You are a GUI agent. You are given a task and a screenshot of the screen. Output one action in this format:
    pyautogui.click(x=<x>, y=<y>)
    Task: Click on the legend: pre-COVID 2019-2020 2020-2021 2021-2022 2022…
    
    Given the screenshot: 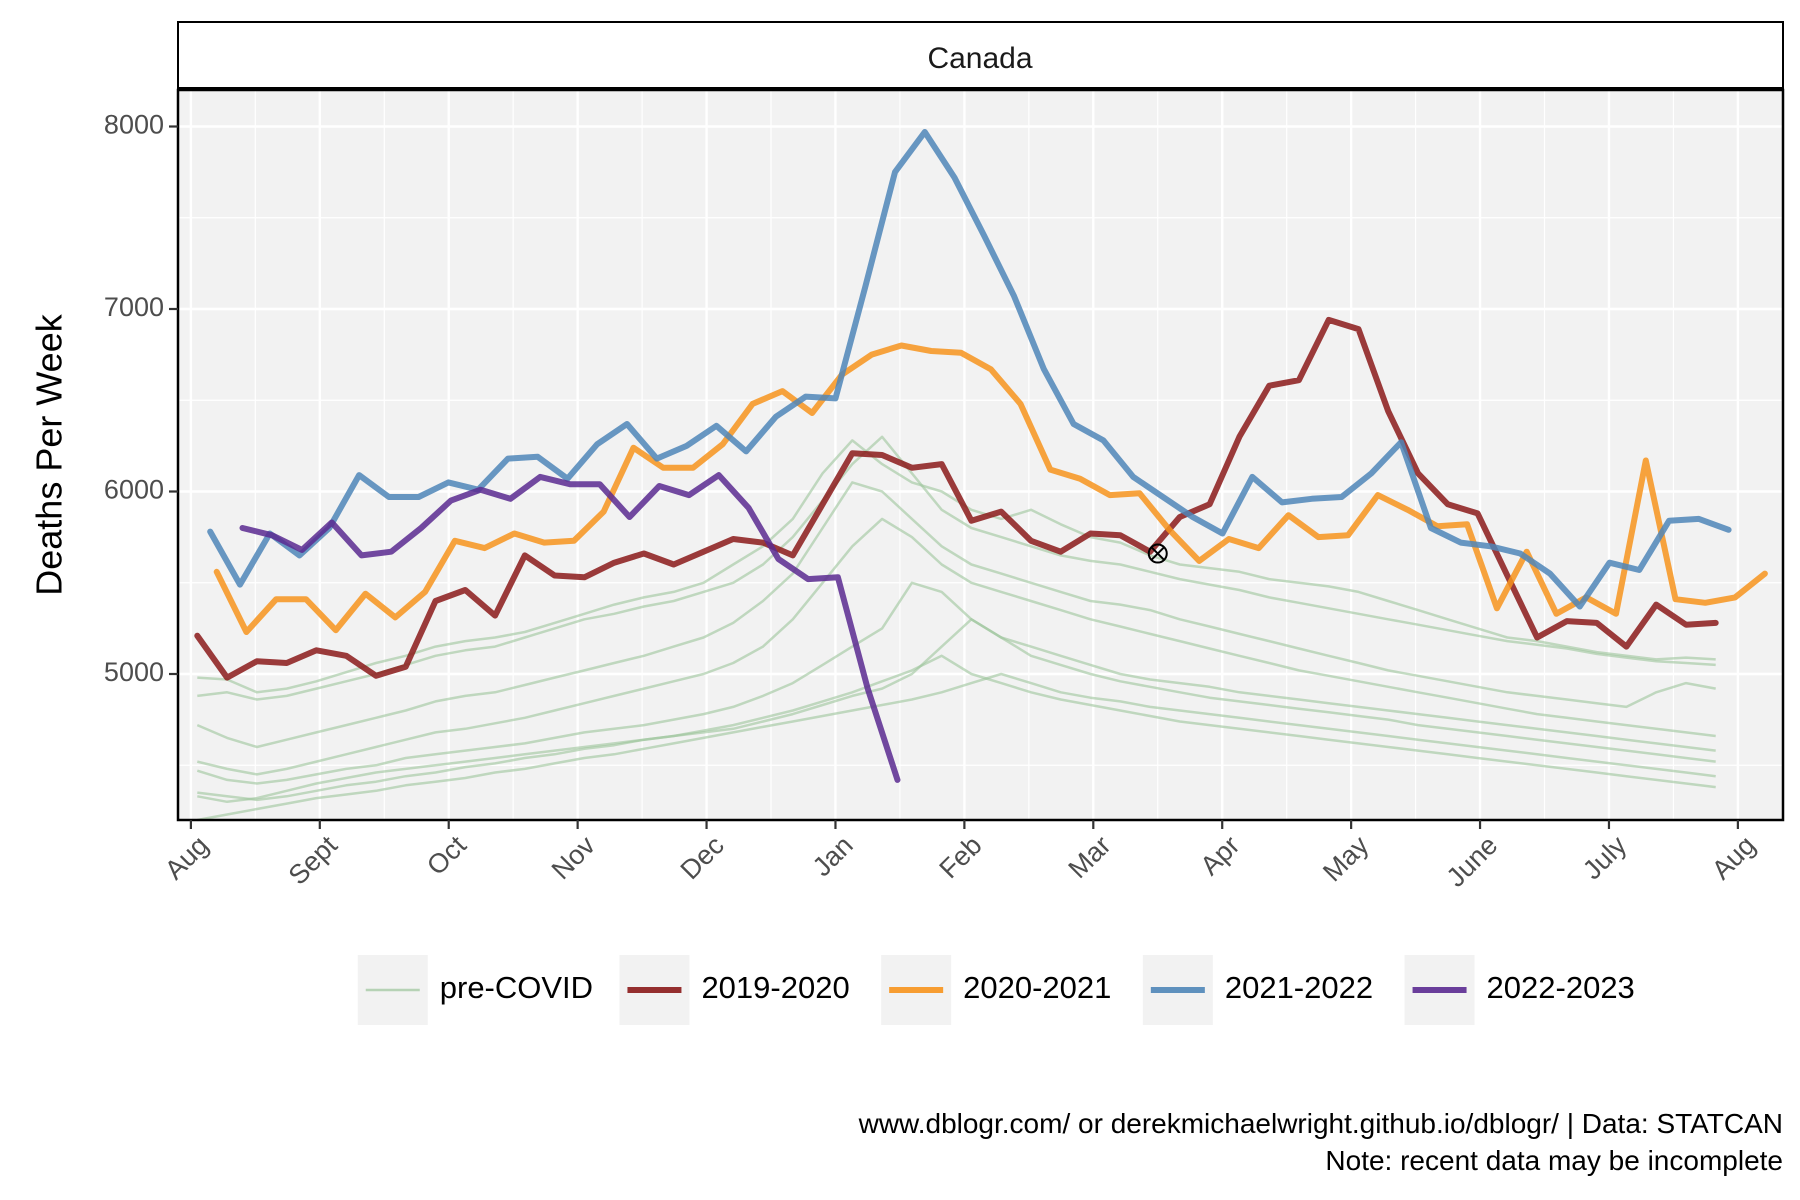 What is the action you would take?
    pyautogui.click(x=996, y=990)
    